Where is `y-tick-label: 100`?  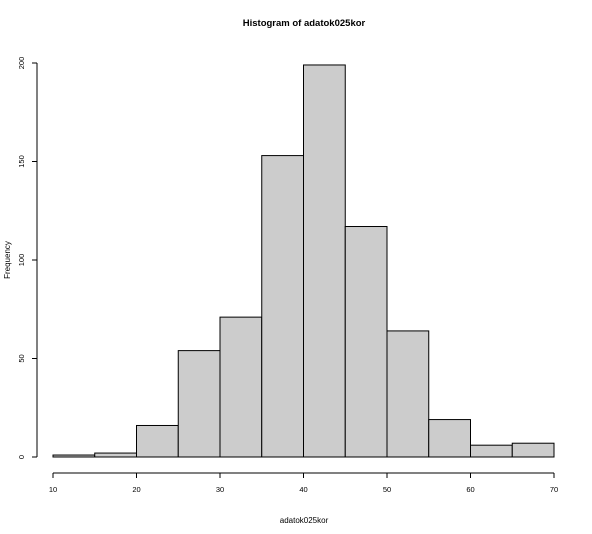 y-tick-label: 100 is located at coordinates (21, 260).